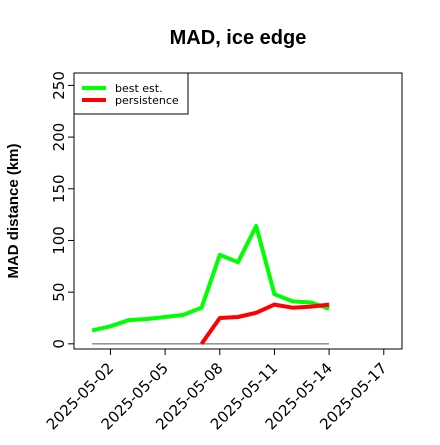 The width and height of the screenshot is (440, 445). I want to click on y-tick-label: 250, so click(59, 85).